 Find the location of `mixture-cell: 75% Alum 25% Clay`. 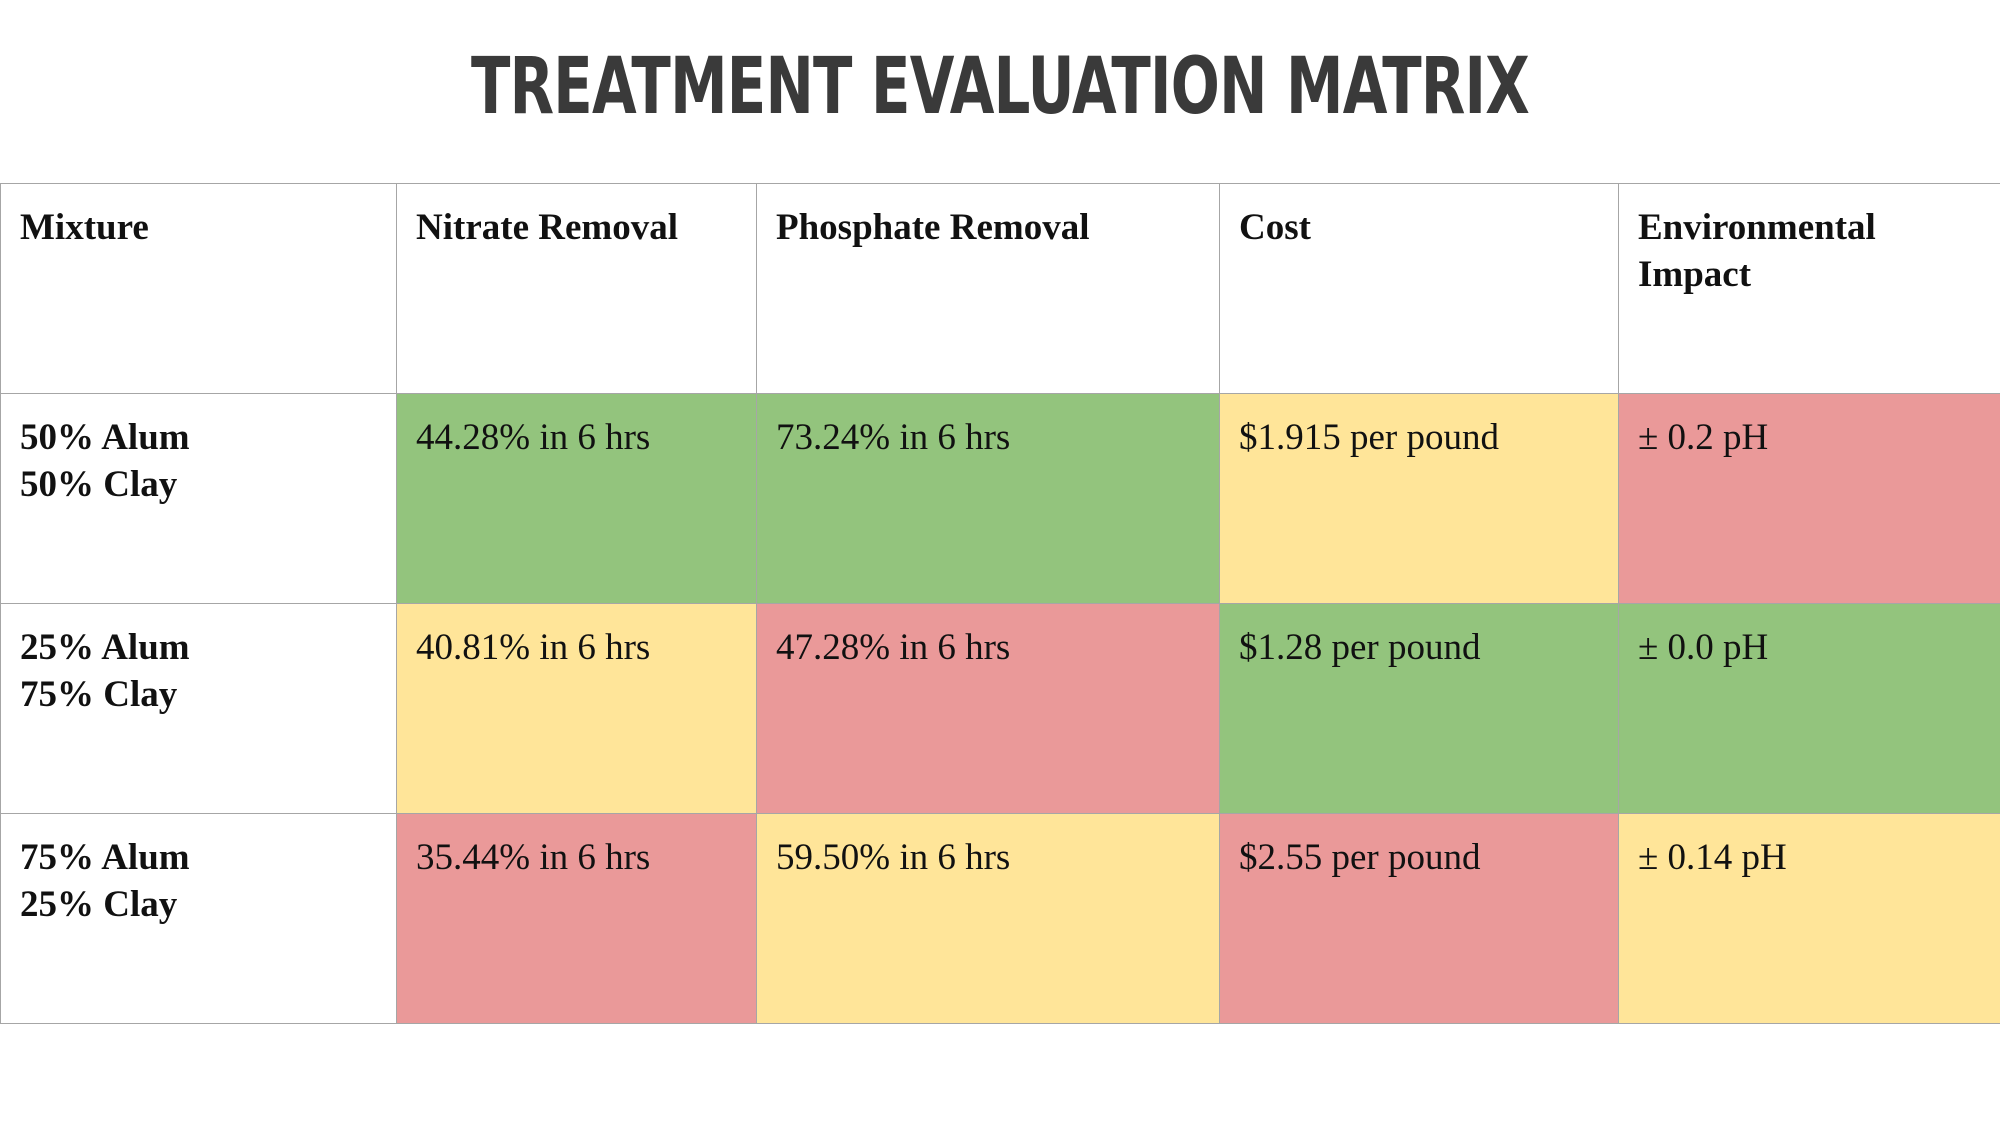

mixture-cell: 75% Alum 25% Clay is located at coordinates (198, 918).